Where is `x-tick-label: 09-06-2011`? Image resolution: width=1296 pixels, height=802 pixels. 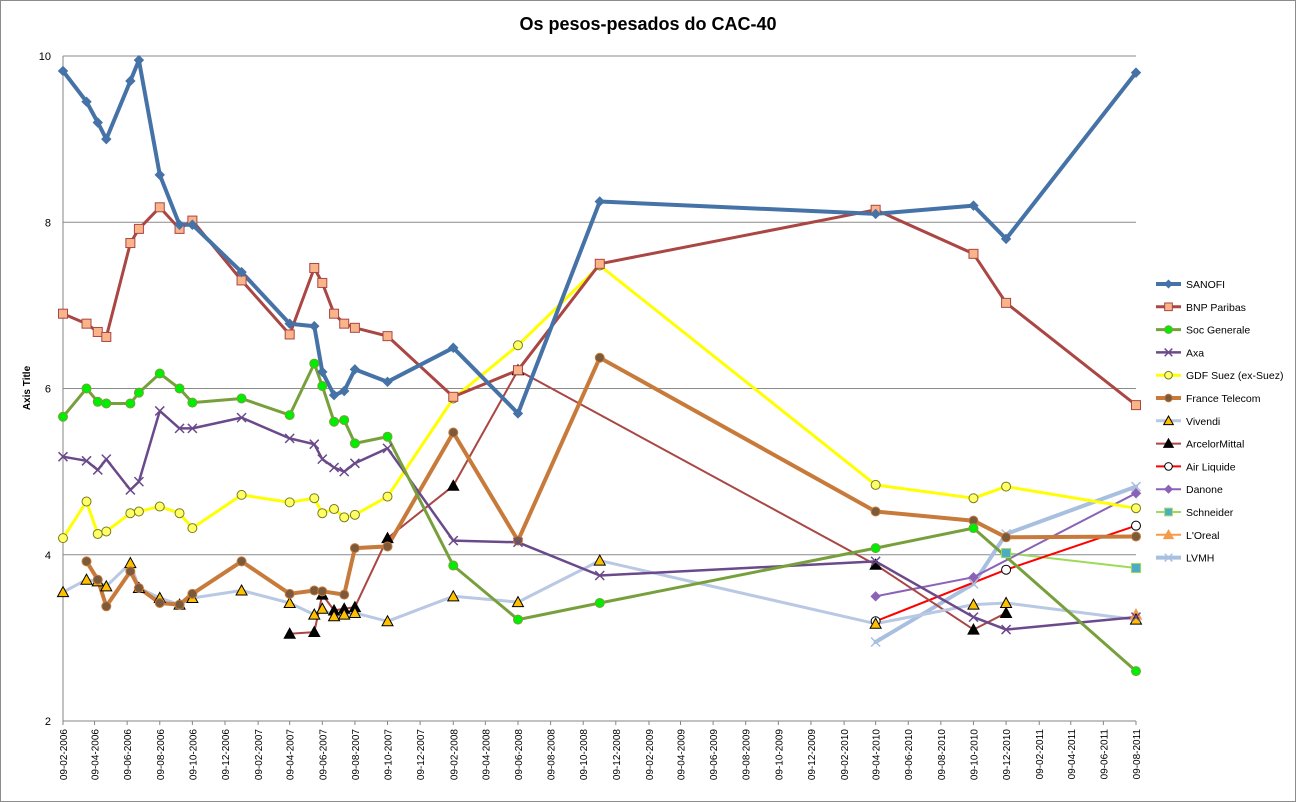 x-tick-label: 09-06-2011 is located at coordinates (1104, 754).